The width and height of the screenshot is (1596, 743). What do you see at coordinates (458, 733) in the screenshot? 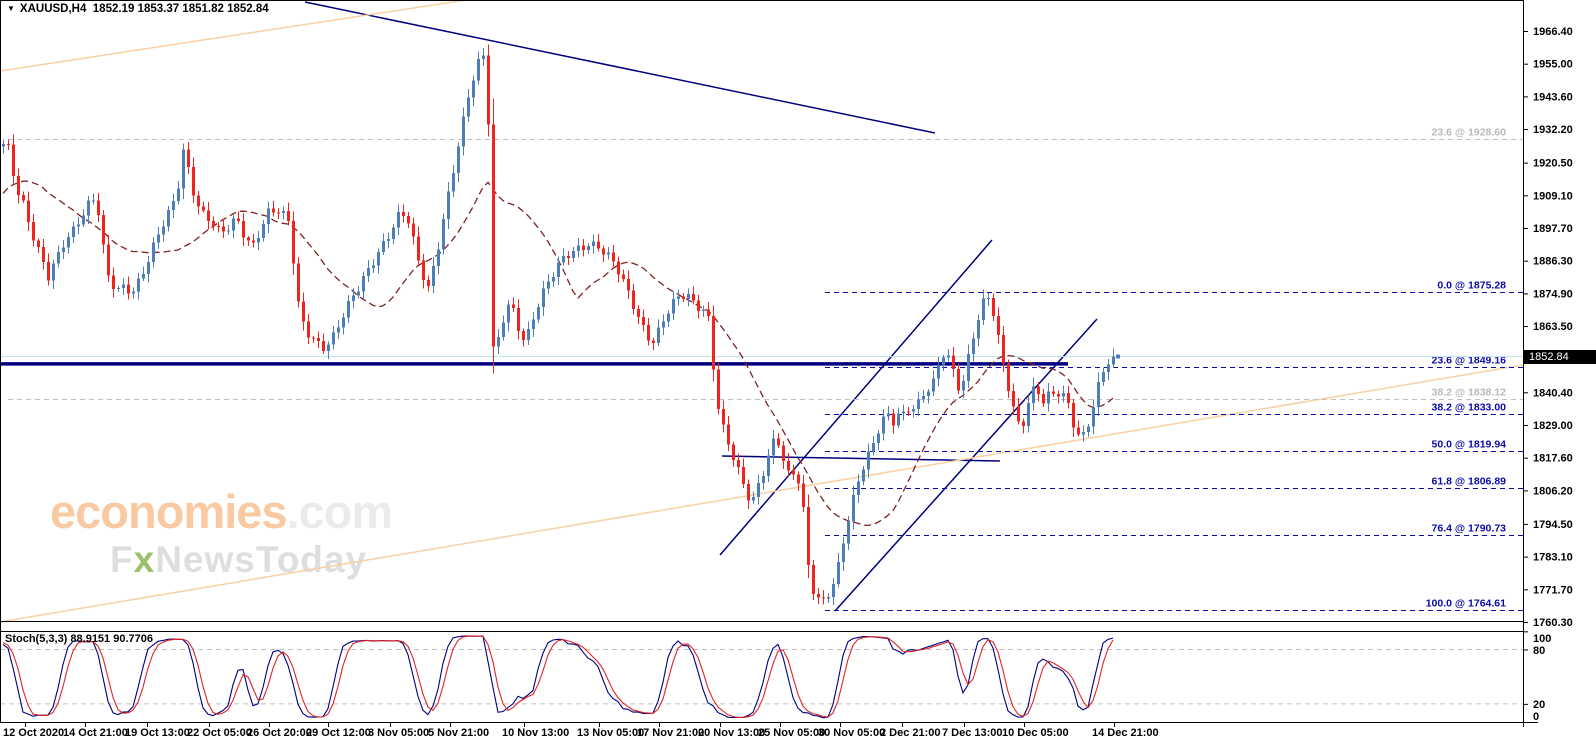
I see `time-tick-label: 5 Nov 21:00` at bounding box center [458, 733].